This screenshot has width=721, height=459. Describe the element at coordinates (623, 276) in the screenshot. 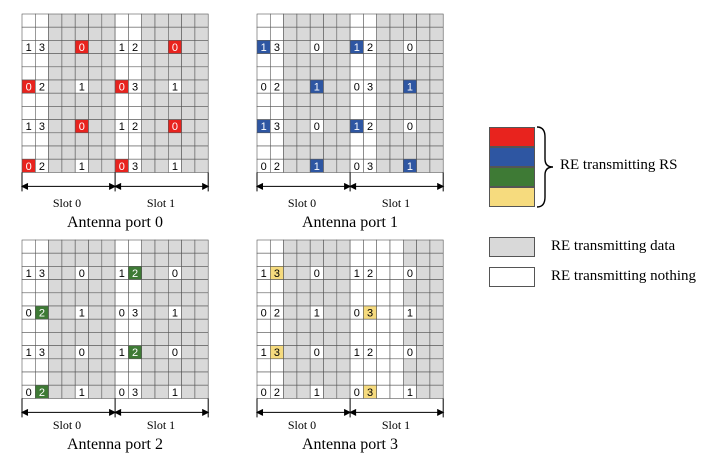

I see `legend-nothing-label: RE transmitting nothing` at that location.